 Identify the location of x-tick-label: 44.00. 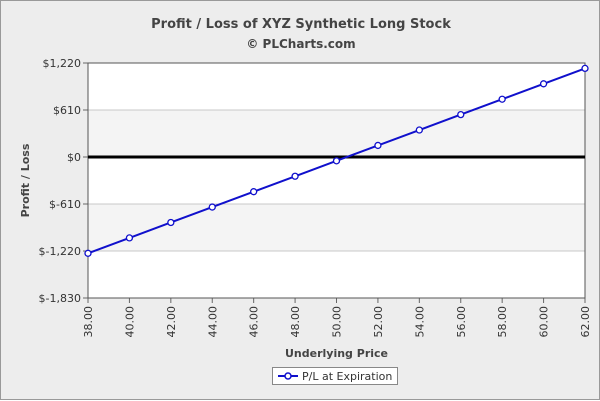
(212, 322).